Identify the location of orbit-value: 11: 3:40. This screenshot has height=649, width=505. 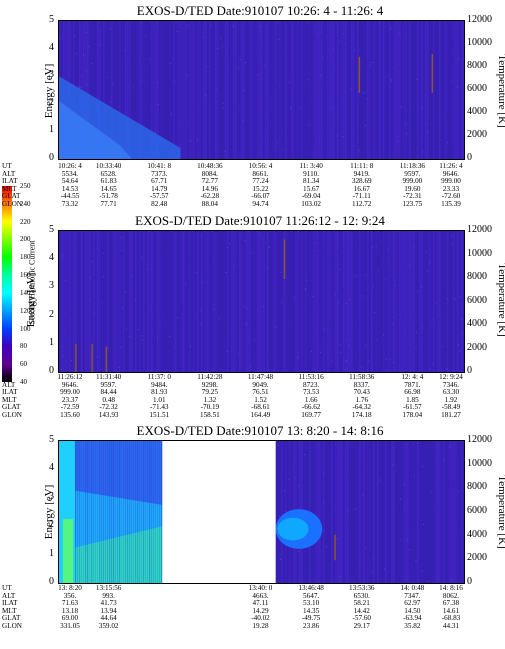
(311, 166).